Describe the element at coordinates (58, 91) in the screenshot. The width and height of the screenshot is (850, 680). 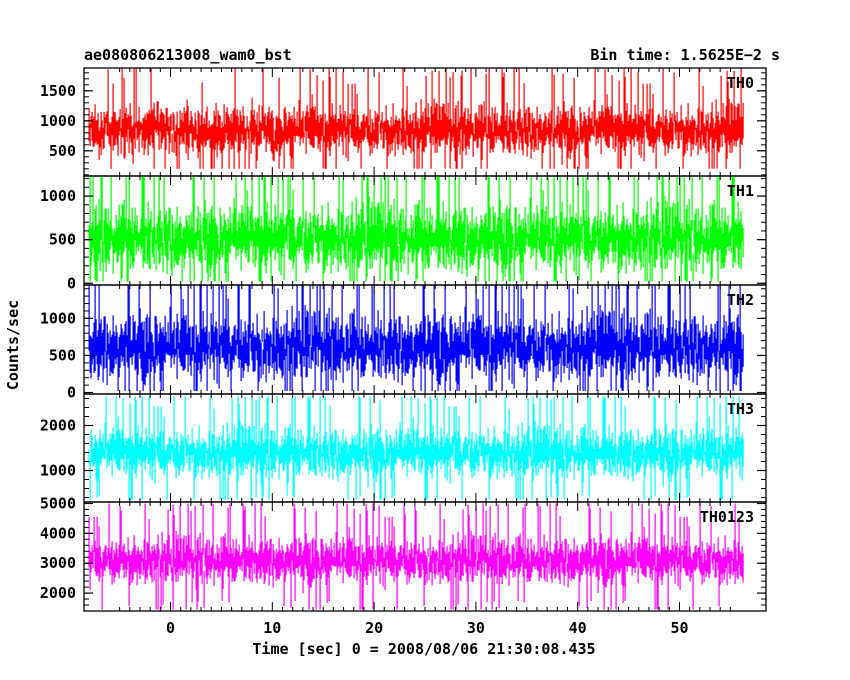
I see `y-tick-label: 1500` at that location.